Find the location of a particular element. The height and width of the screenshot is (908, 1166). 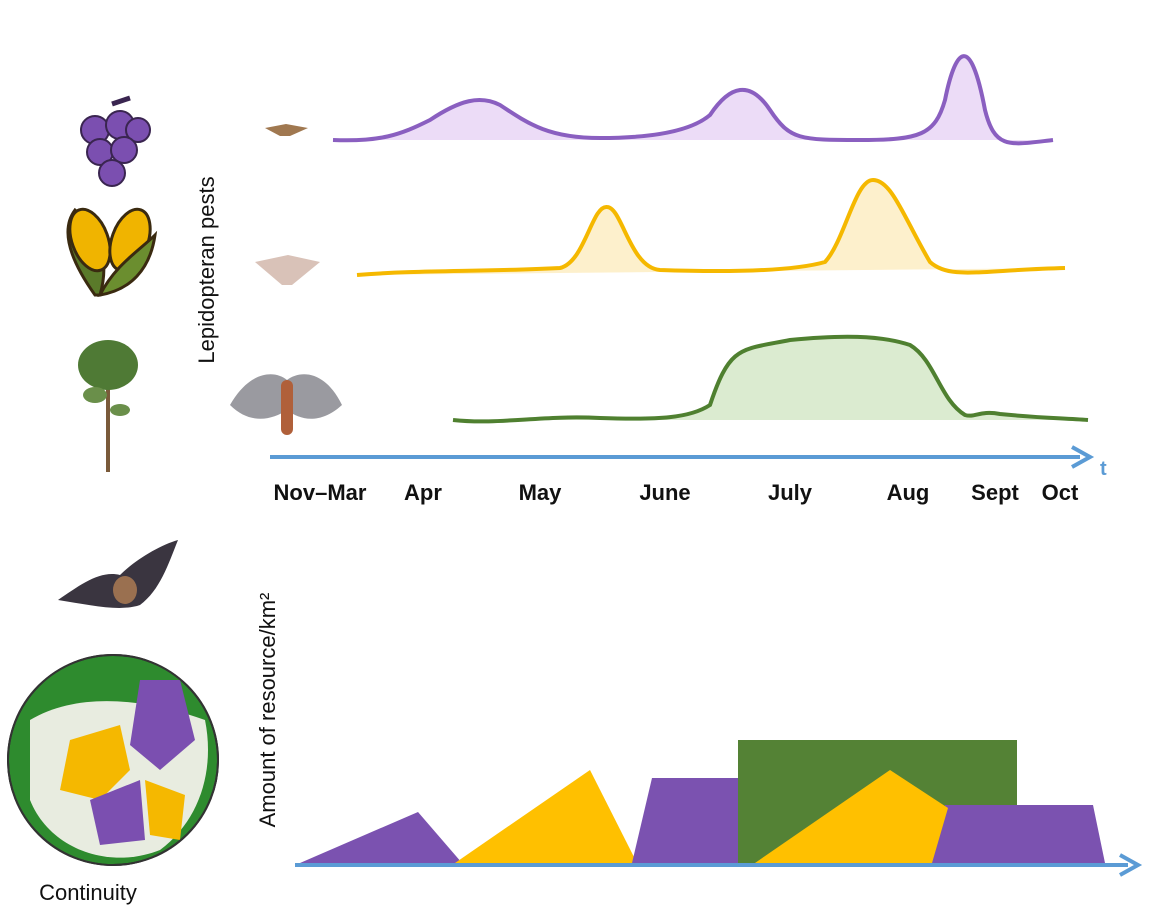

purple-curve is located at coordinates (693, 100).